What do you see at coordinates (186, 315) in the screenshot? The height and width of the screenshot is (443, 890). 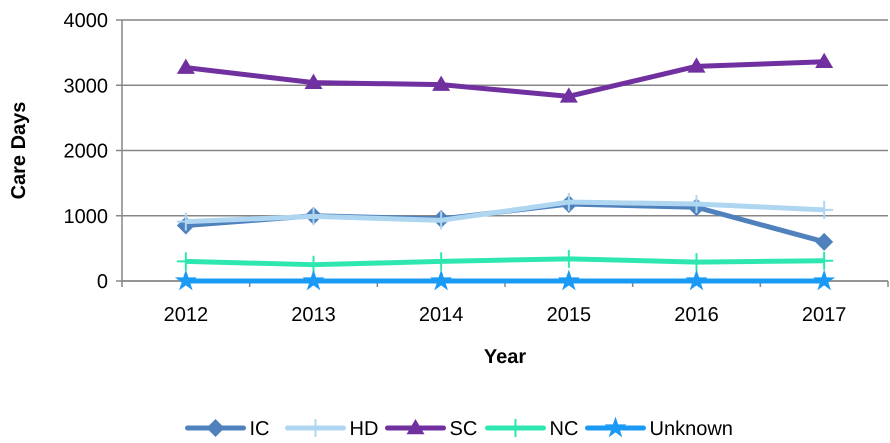 I see `x-tick-label: 2012` at bounding box center [186, 315].